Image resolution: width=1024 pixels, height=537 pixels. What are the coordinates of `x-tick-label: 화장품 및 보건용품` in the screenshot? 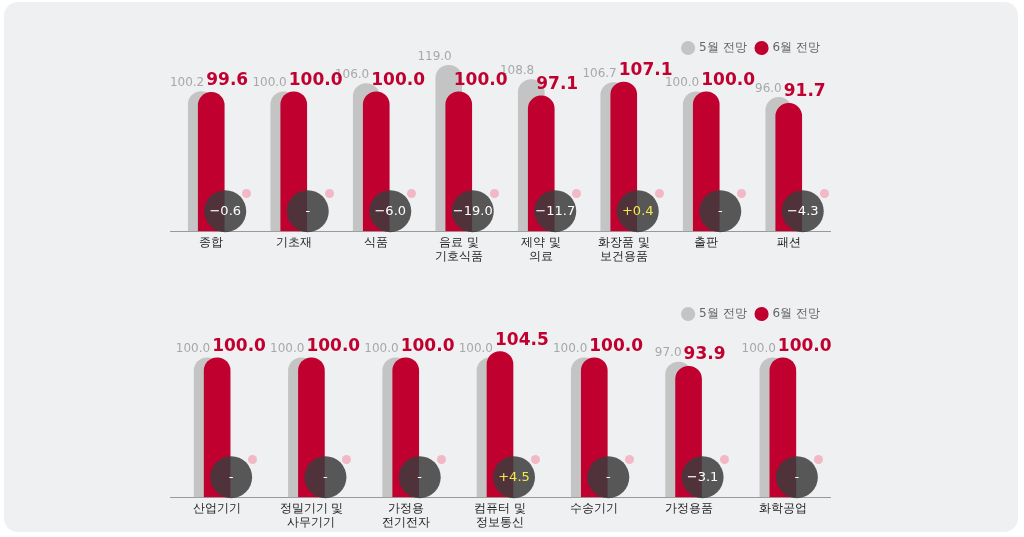 It's located at (623, 248).